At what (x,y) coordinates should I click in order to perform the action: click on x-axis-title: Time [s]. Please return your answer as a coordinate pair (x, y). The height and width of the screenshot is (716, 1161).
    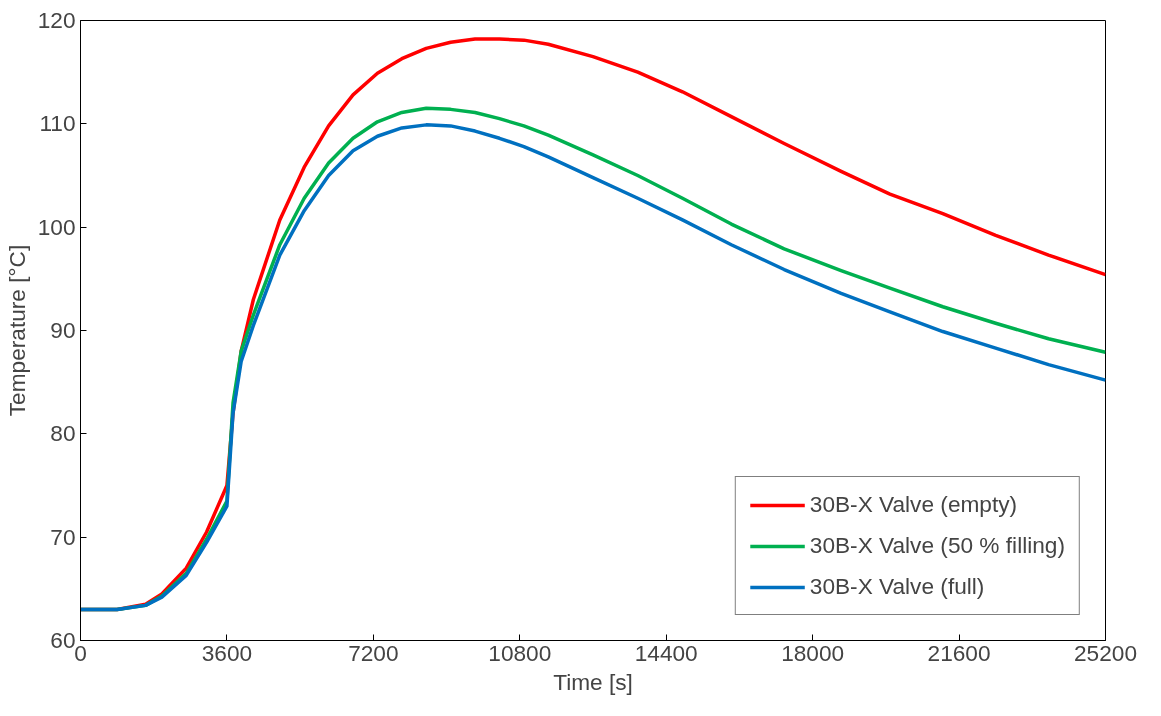
    Looking at the image, I should click on (593, 681).